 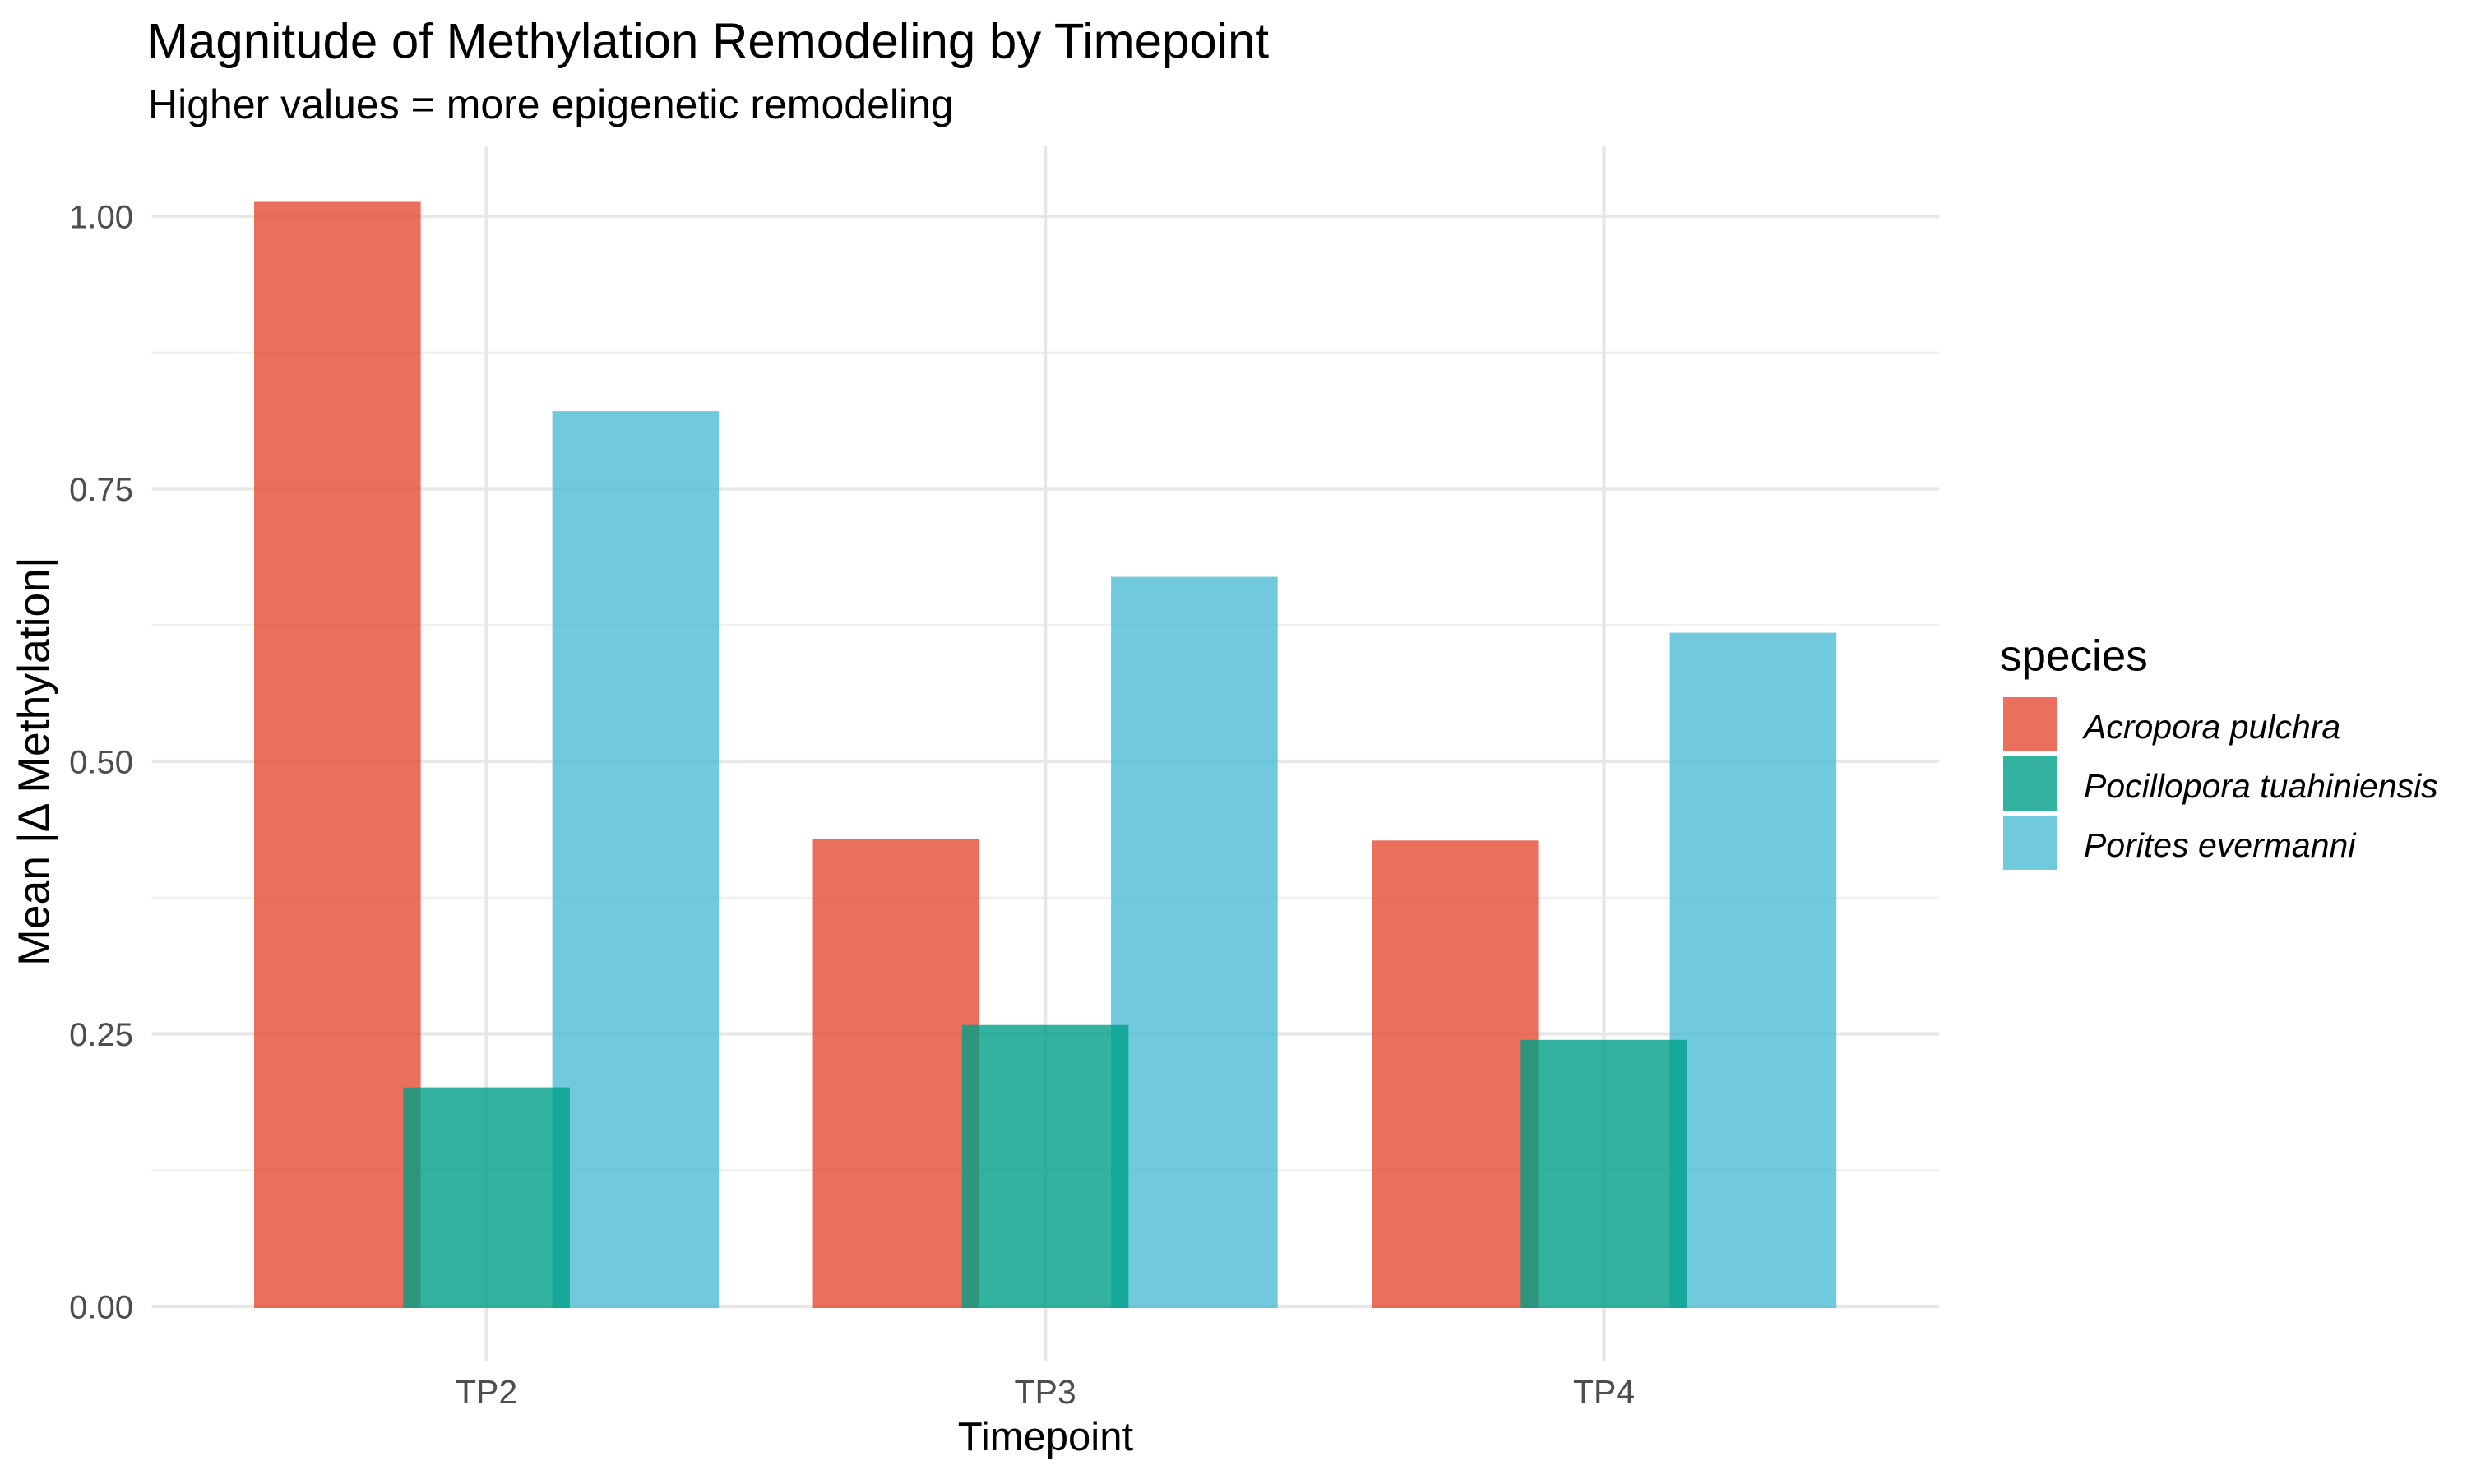 I want to click on svg-text: Mean |Δ Methylation|, so click(x=35, y=762).